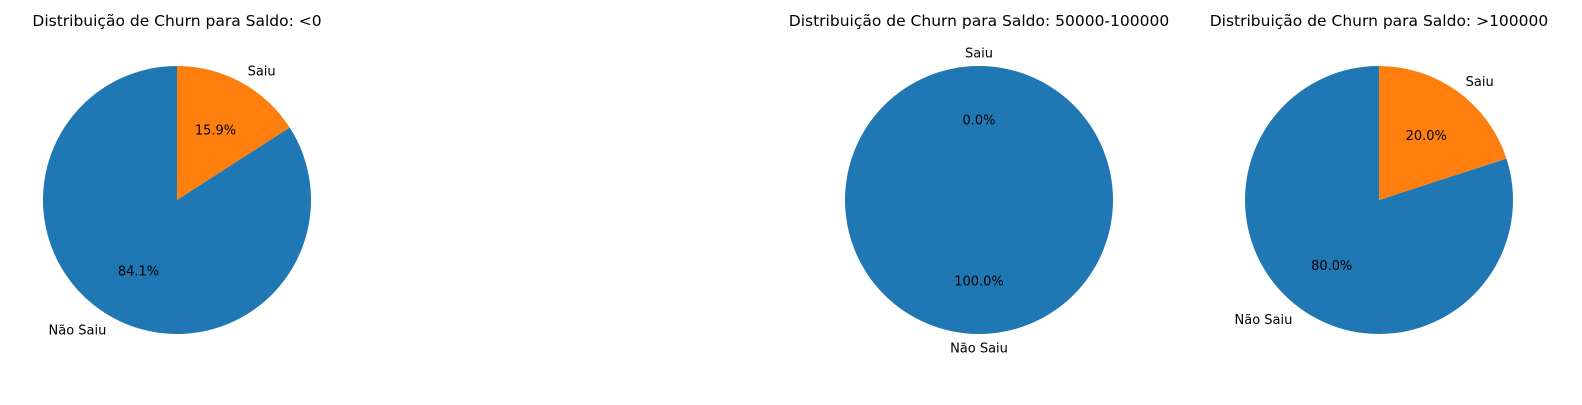 This screenshot has width=1582, height=405. What do you see at coordinates (215, 130) in the screenshot?
I see `slice-percent-saiu: 15.9%` at bounding box center [215, 130].